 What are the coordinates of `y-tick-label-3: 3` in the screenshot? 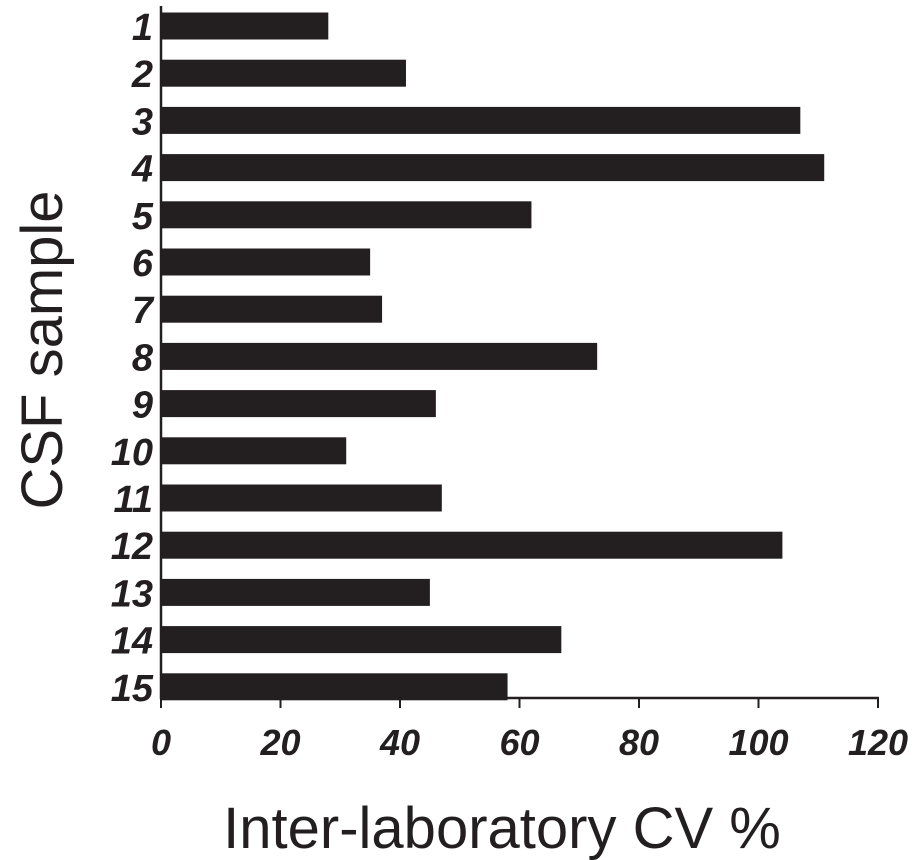 It's located at (142, 122).